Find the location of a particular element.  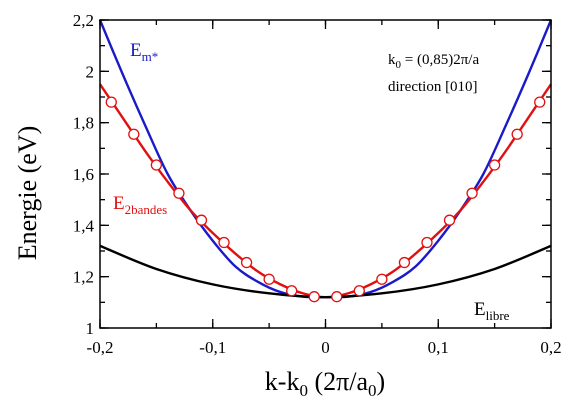

annotation-k0: k0 = (0,85)2π/a is located at coordinates (433, 61).